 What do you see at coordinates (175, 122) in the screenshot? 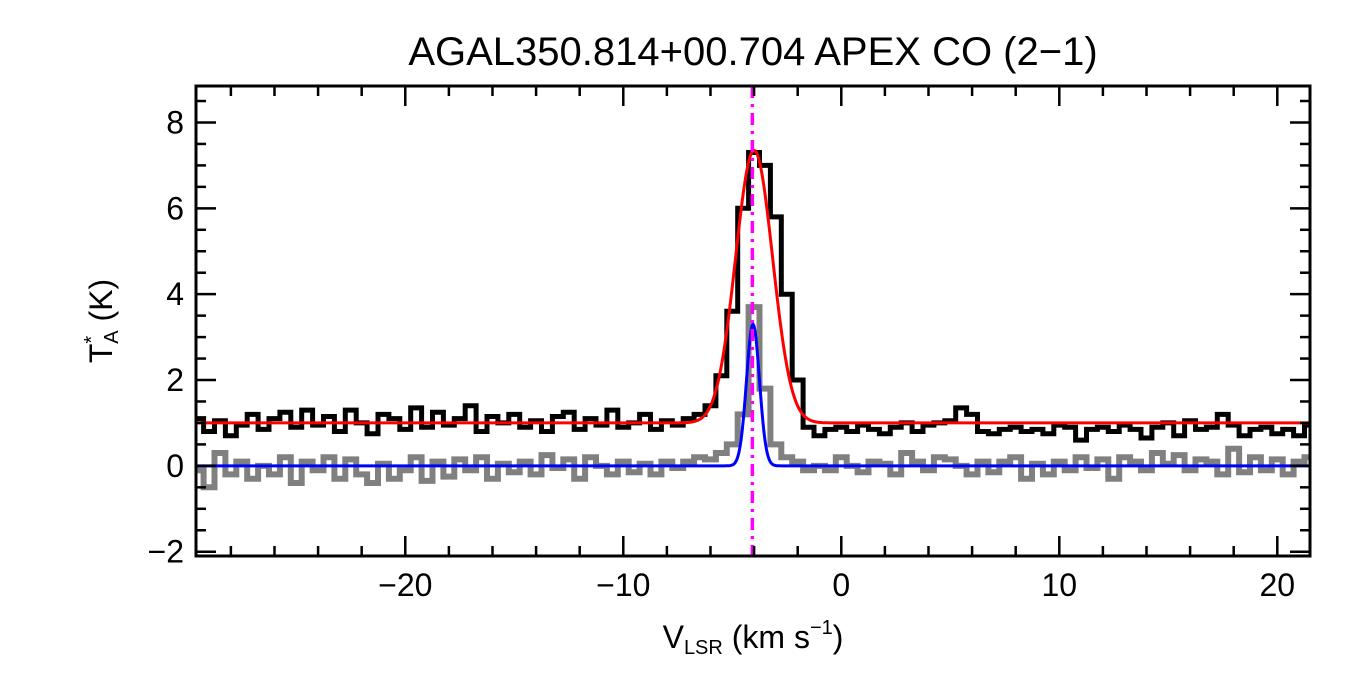
I see `y-tick-label: 8` at bounding box center [175, 122].